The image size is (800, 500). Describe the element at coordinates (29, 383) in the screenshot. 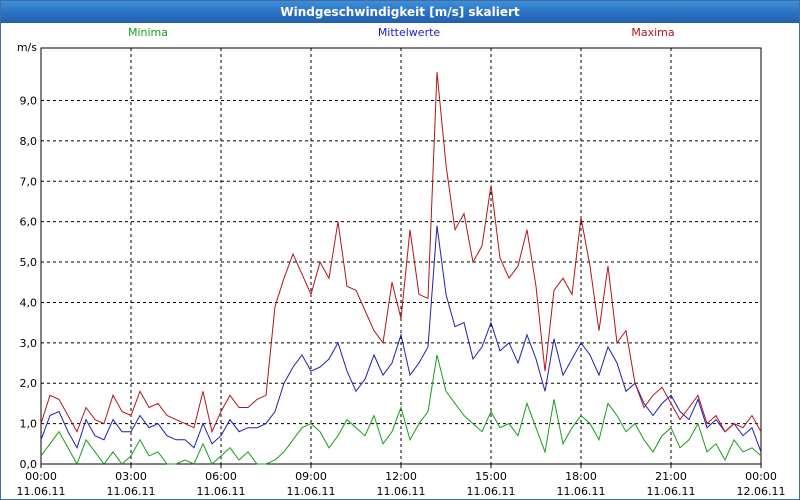

I see `y-tick-label: 2,0` at that location.